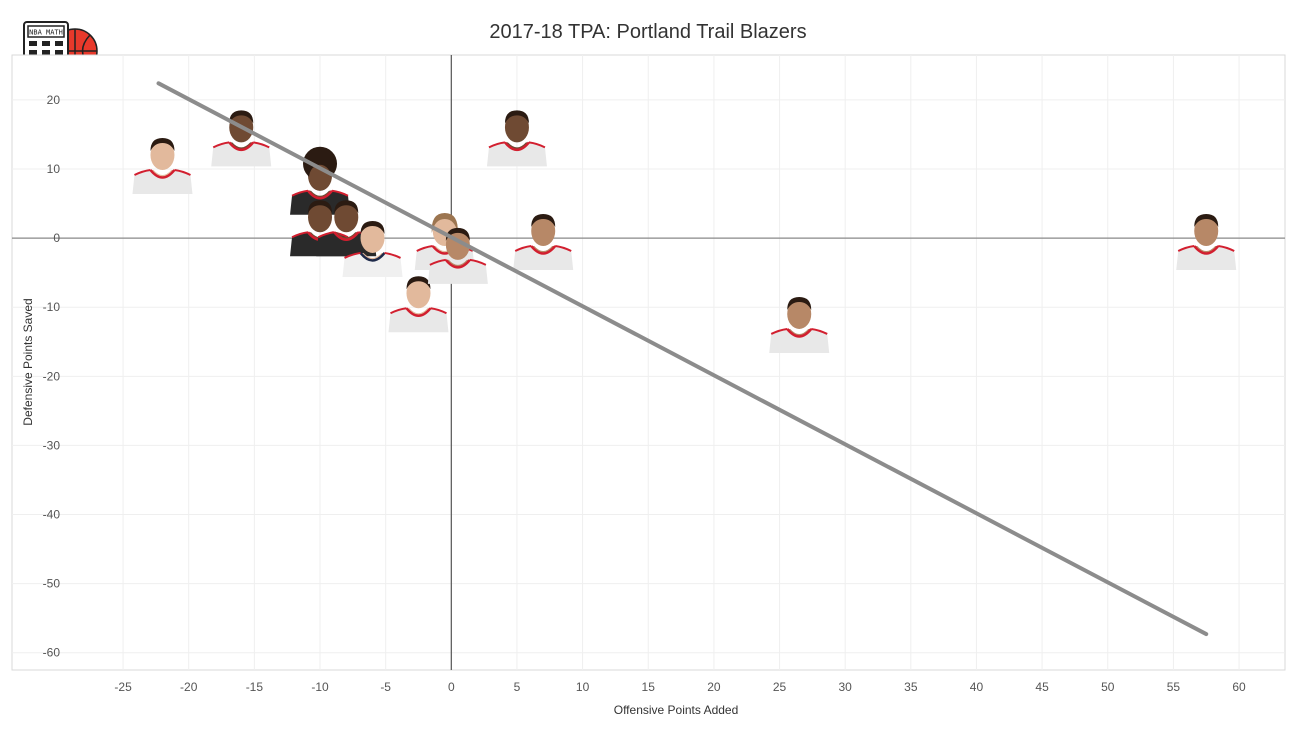 Image resolution: width=1295 pixels, height=732 pixels. What do you see at coordinates (189, 687) in the screenshot?
I see `x-tick-label: -20` at bounding box center [189, 687].